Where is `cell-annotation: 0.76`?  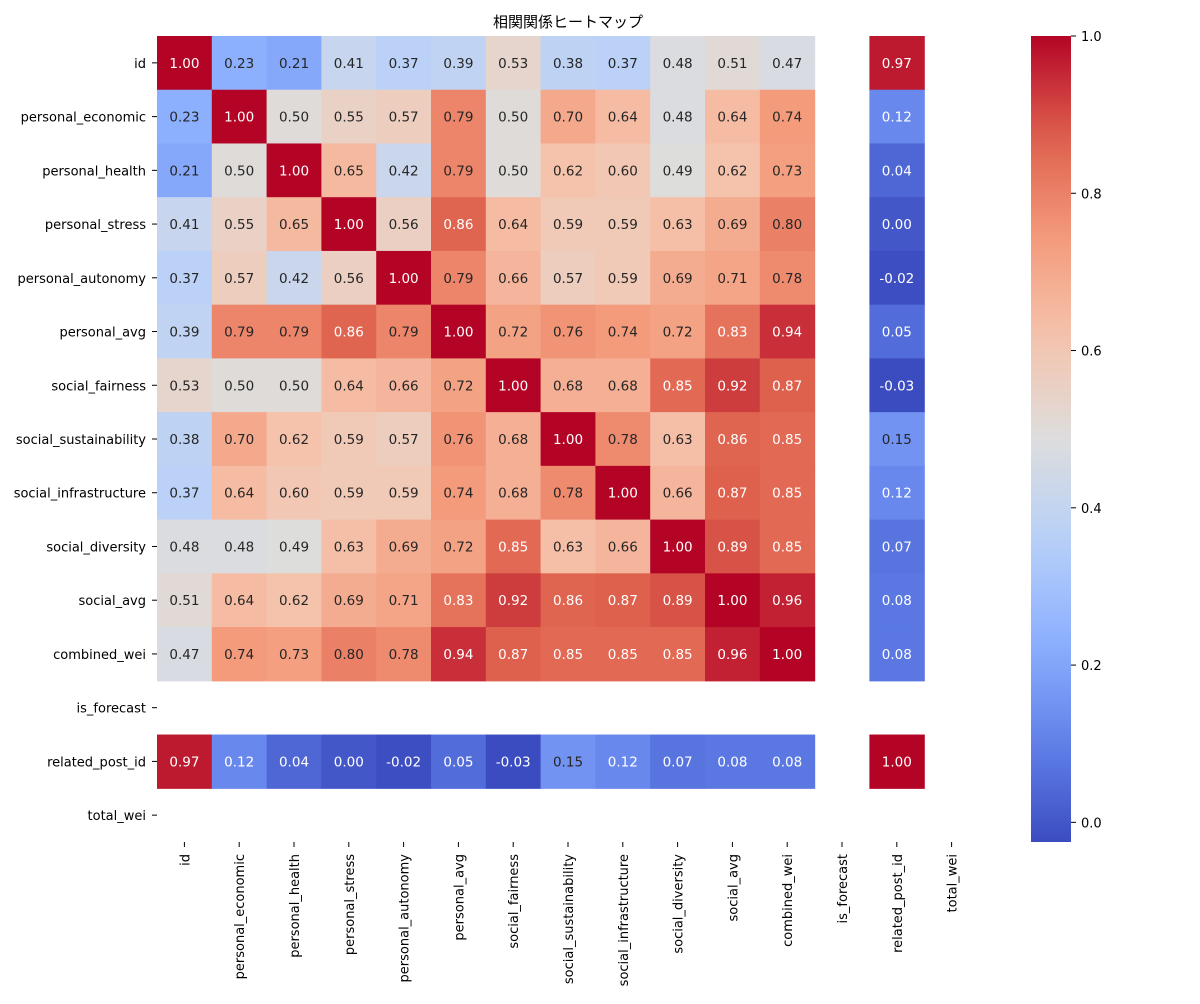
cell-annotation: 0.76 is located at coordinates (458, 440).